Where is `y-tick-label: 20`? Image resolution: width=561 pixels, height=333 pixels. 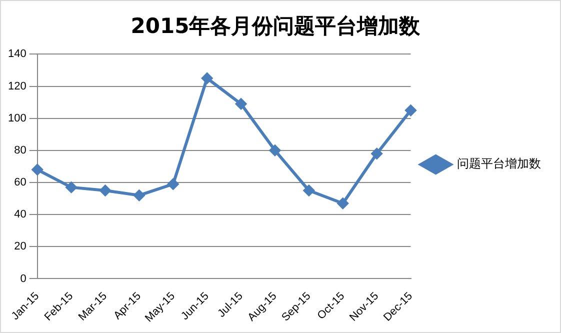
y-tick-label: 20 is located at coordinates (20, 246).